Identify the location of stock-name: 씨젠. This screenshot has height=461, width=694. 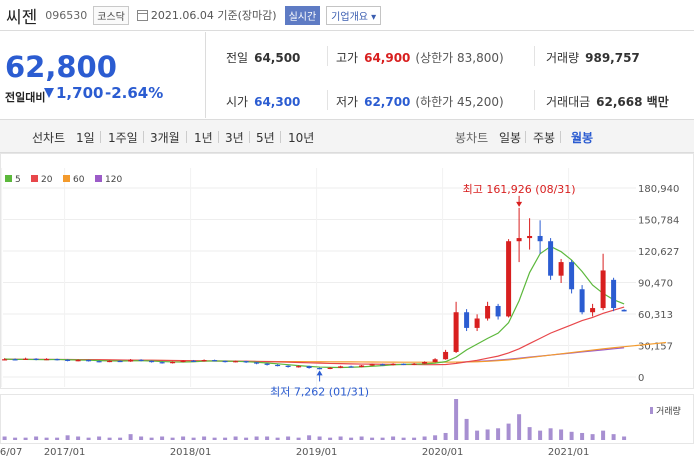
(22, 17).